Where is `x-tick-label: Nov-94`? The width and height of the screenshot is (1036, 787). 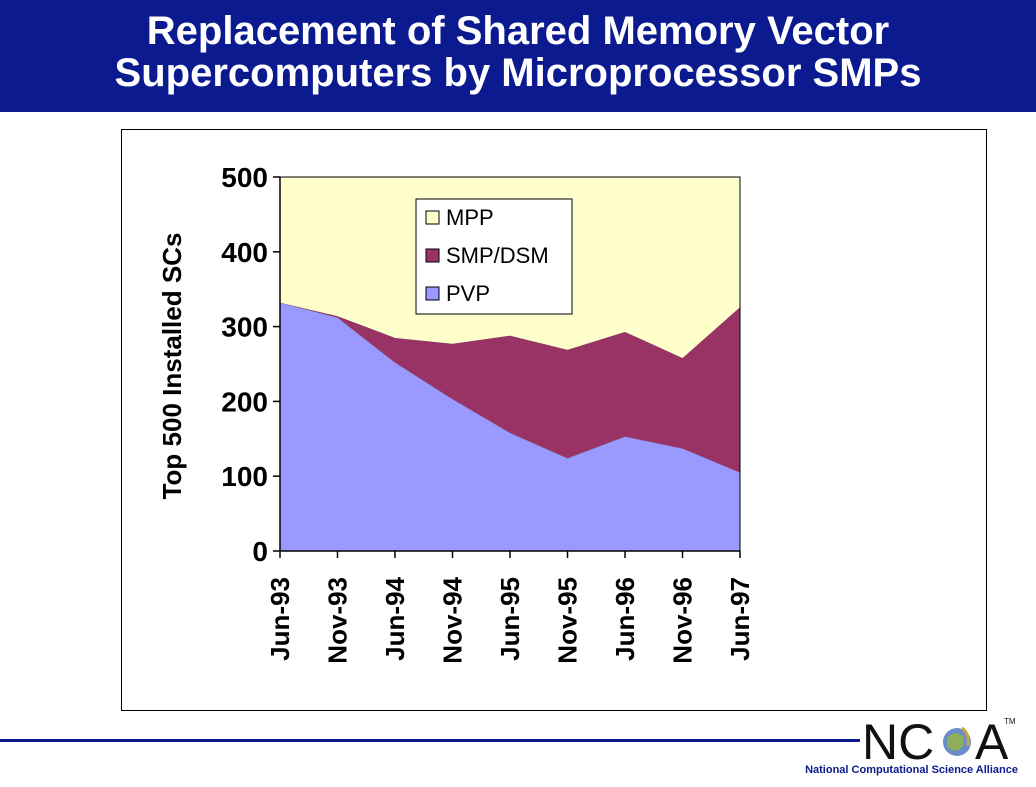 x-tick-label: Nov-94 is located at coordinates (453, 619).